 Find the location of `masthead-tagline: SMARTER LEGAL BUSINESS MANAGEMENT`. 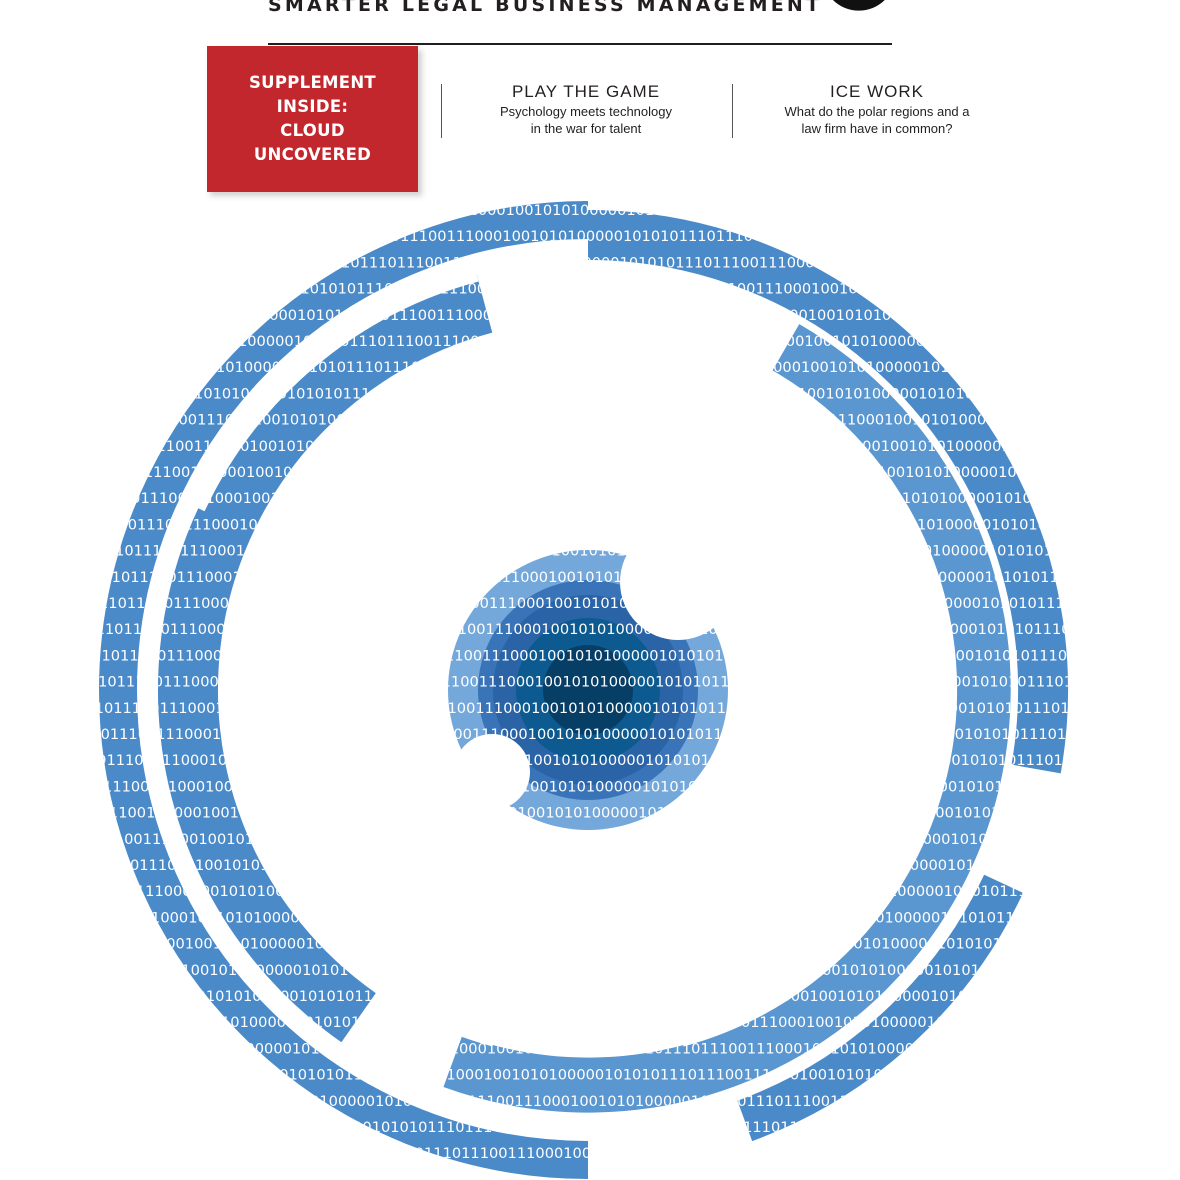

masthead-tagline: SMARTER LEGAL BUSINESS MANAGEMENT is located at coordinates (545, 8).